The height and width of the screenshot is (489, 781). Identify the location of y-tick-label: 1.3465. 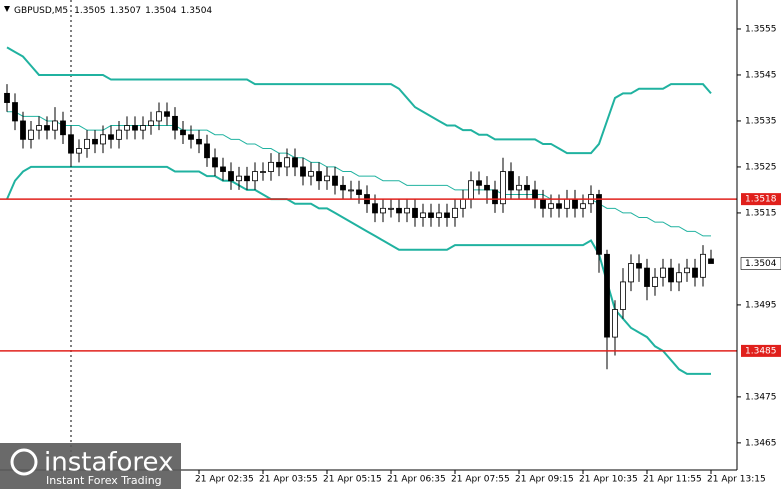
(761, 443).